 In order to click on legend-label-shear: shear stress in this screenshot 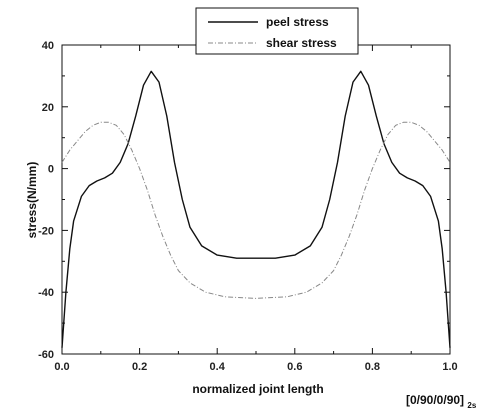, I will do `click(301, 43)`.